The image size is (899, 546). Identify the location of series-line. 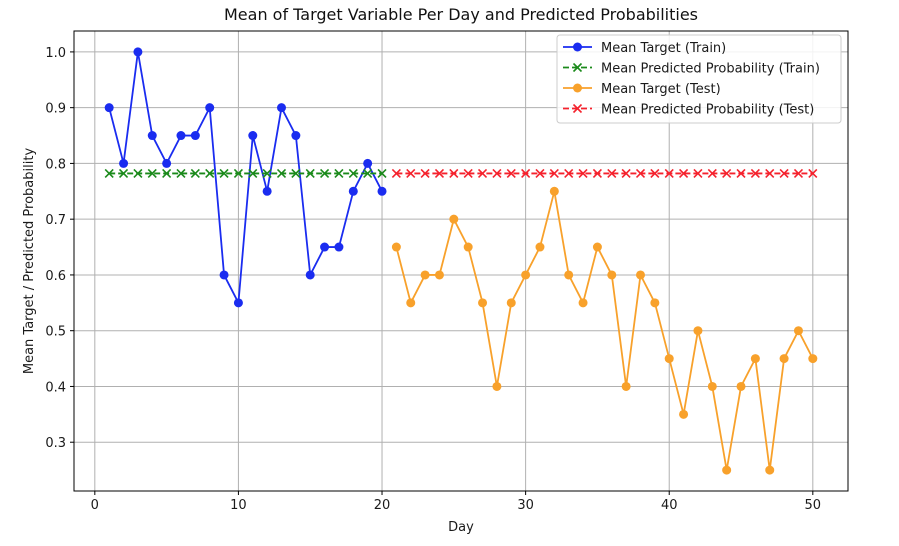
(245, 179).